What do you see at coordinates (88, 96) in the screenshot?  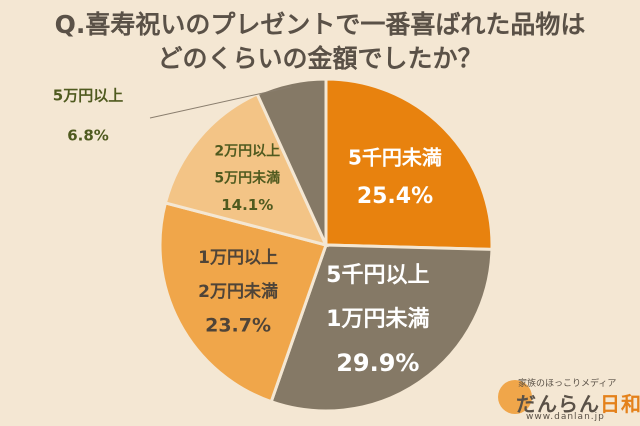 I see `slice-label-5-line-1: 5万円以上` at bounding box center [88, 96].